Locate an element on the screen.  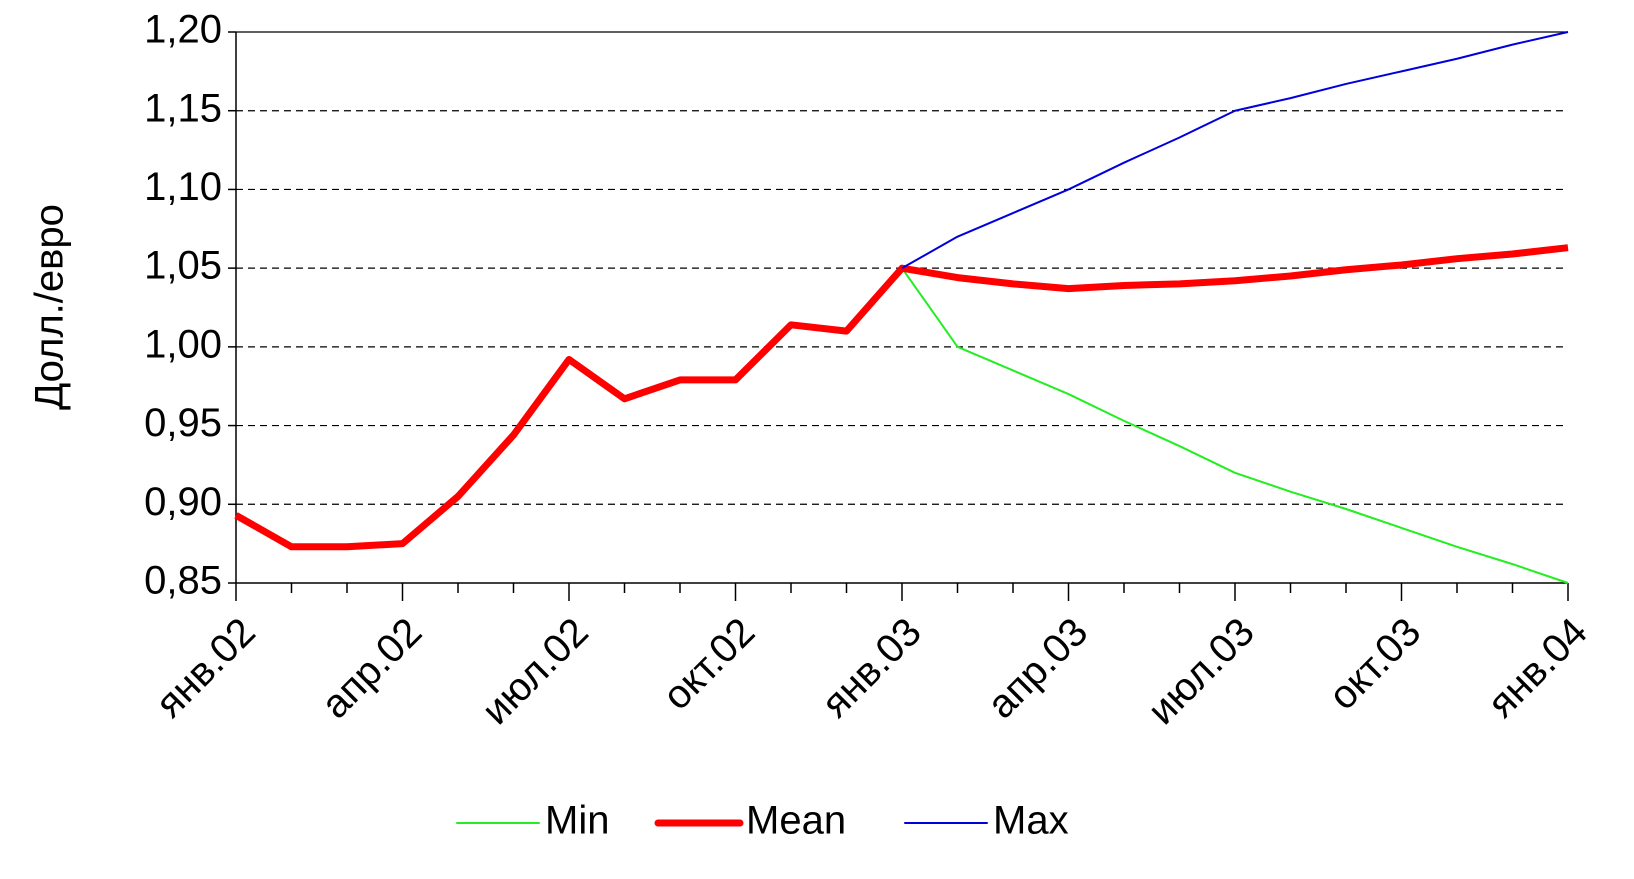
legend-label: Max is located at coordinates (1031, 821).